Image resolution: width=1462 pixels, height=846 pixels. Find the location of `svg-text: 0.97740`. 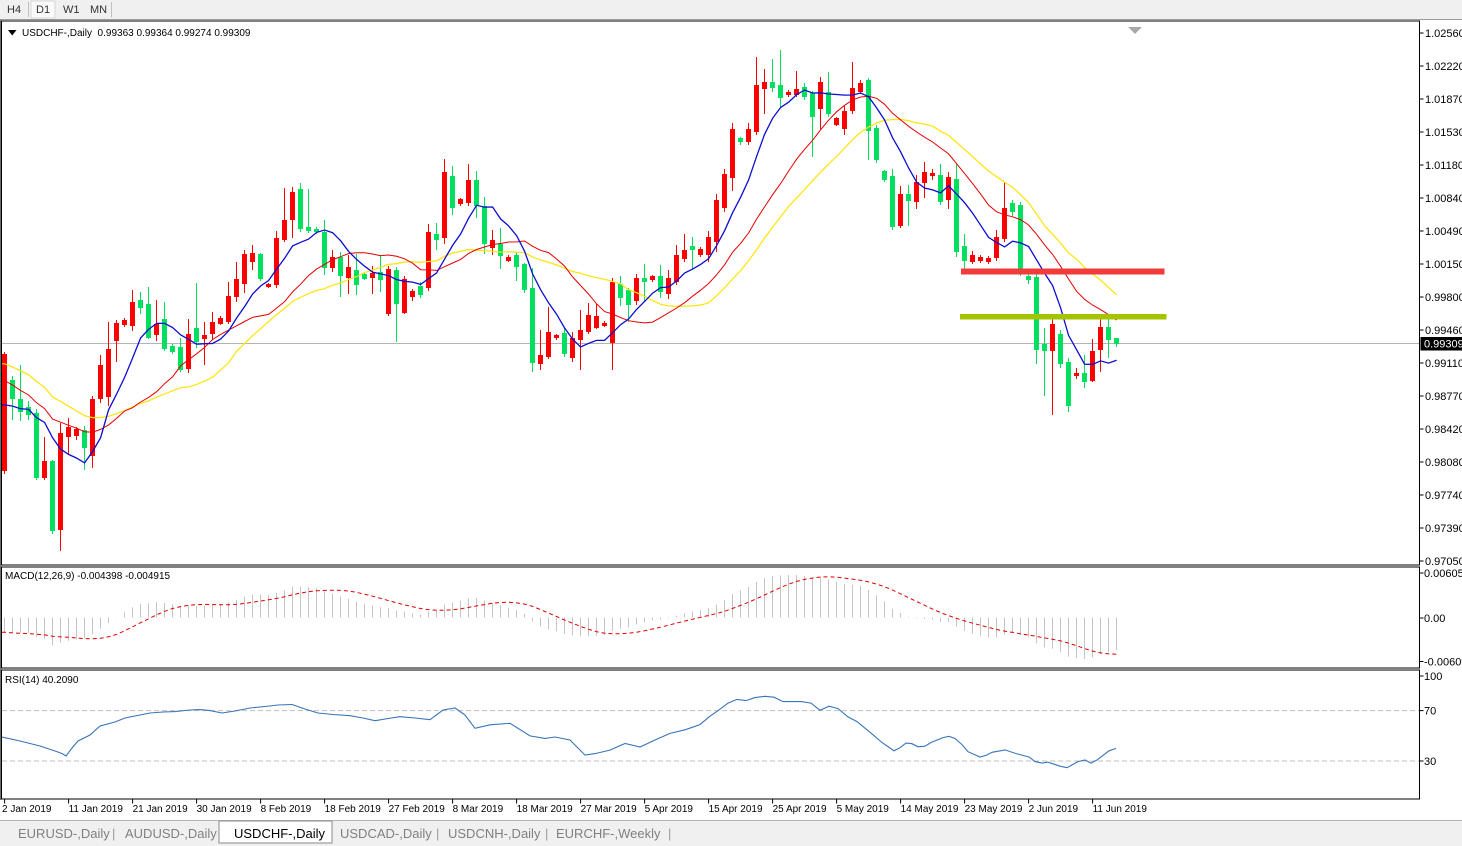

svg-text: 0.97740 is located at coordinates (1443, 496).